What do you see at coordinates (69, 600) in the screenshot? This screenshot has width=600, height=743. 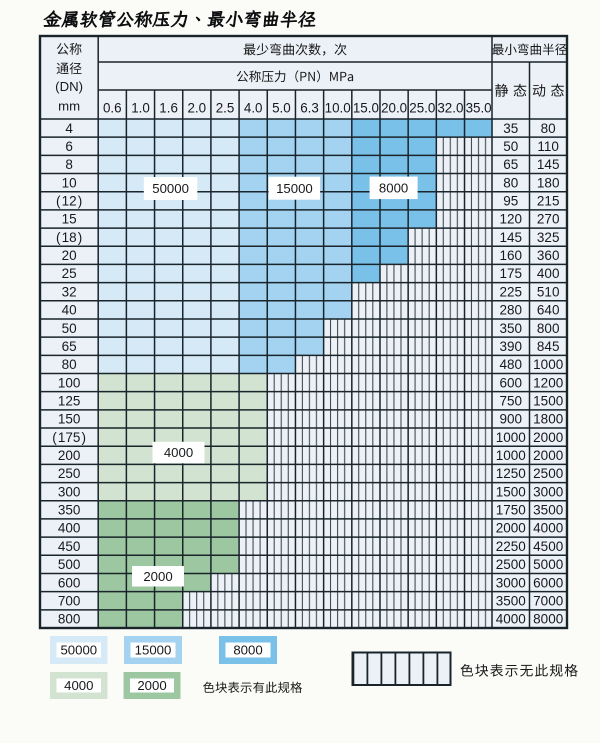 I see `svg-text: 700` at bounding box center [69, 600].